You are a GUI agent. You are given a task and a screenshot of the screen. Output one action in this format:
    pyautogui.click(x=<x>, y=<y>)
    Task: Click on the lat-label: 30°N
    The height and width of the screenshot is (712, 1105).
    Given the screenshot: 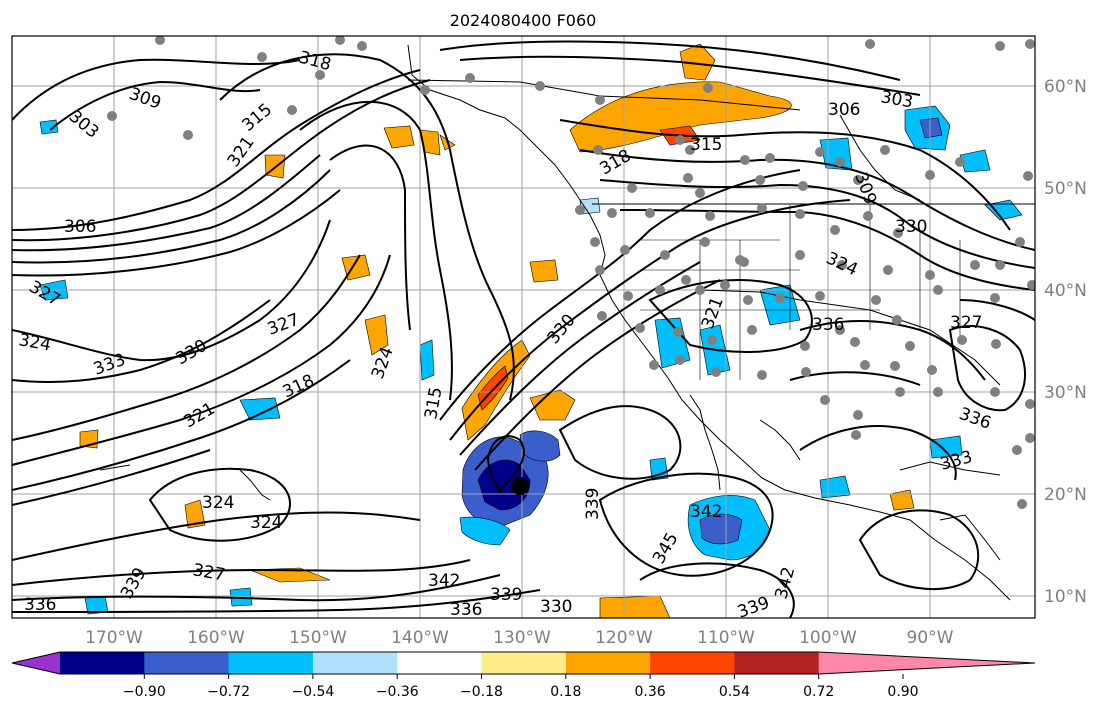 What is the action you would take?
    pyautogui.click(x=1065, y=393)
    